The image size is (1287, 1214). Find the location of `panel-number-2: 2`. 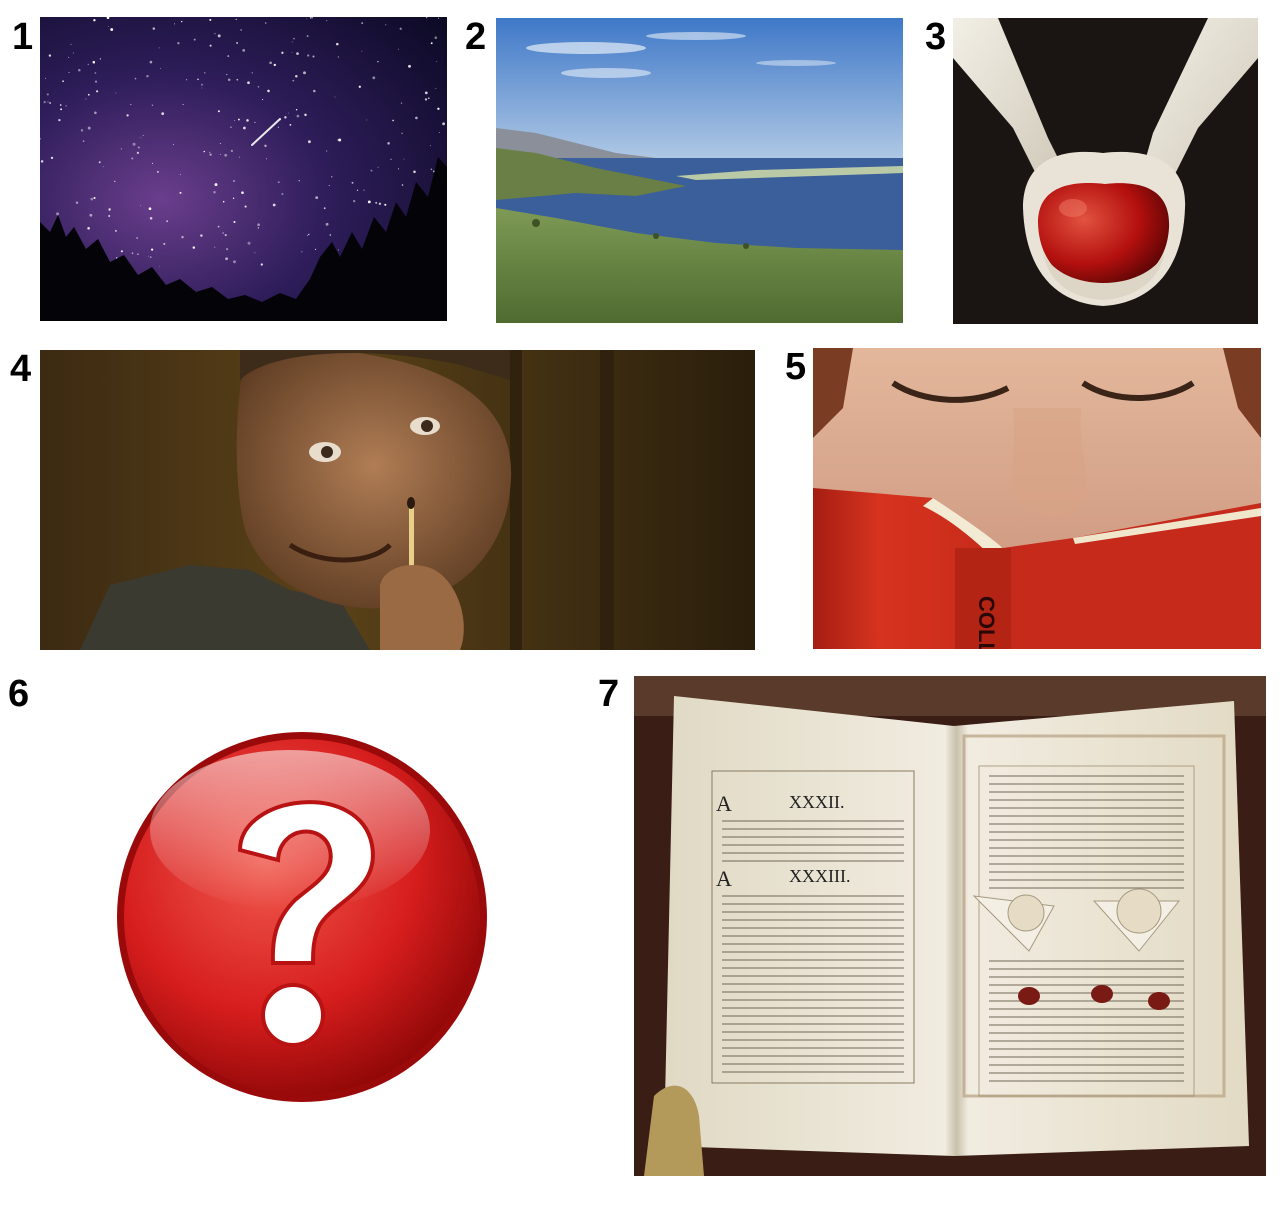

panel-number-2: 2 is located at coordinates (476, 37).